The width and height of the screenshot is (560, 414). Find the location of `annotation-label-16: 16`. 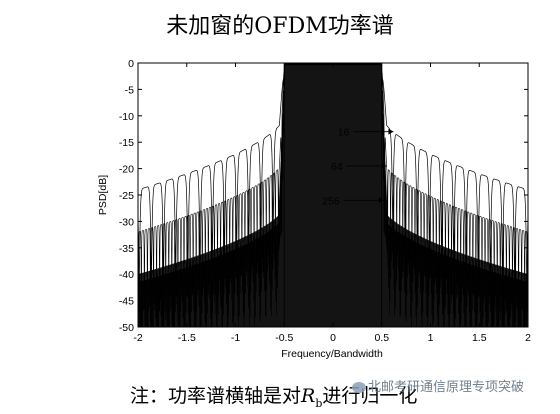

annotation-label-16: 16 is located at coordinates (344, 133).